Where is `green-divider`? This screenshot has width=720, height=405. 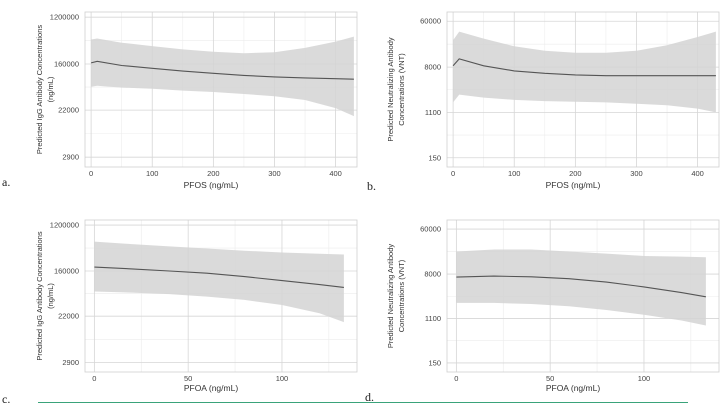 green-divider is located at coordinates (363, 402).